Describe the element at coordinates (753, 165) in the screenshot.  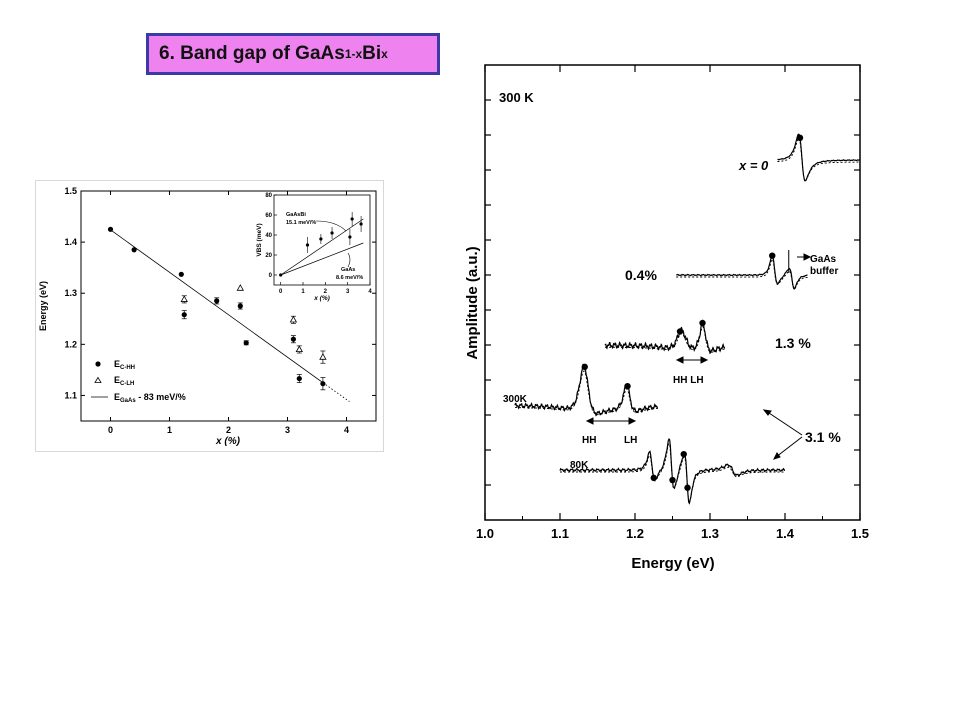
I see `label-x-equals-0: x = 0` at that location.